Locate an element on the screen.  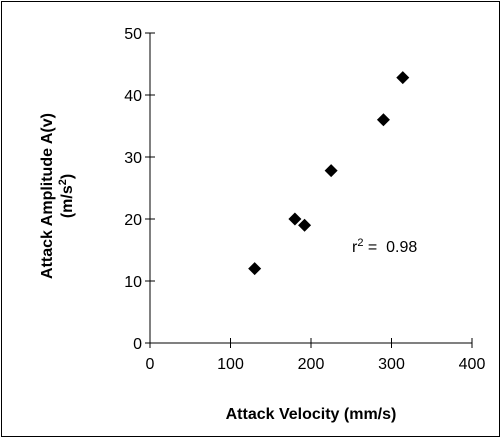
y-axis-unit-prefix: (m/s is located at coordinates (67, 201).